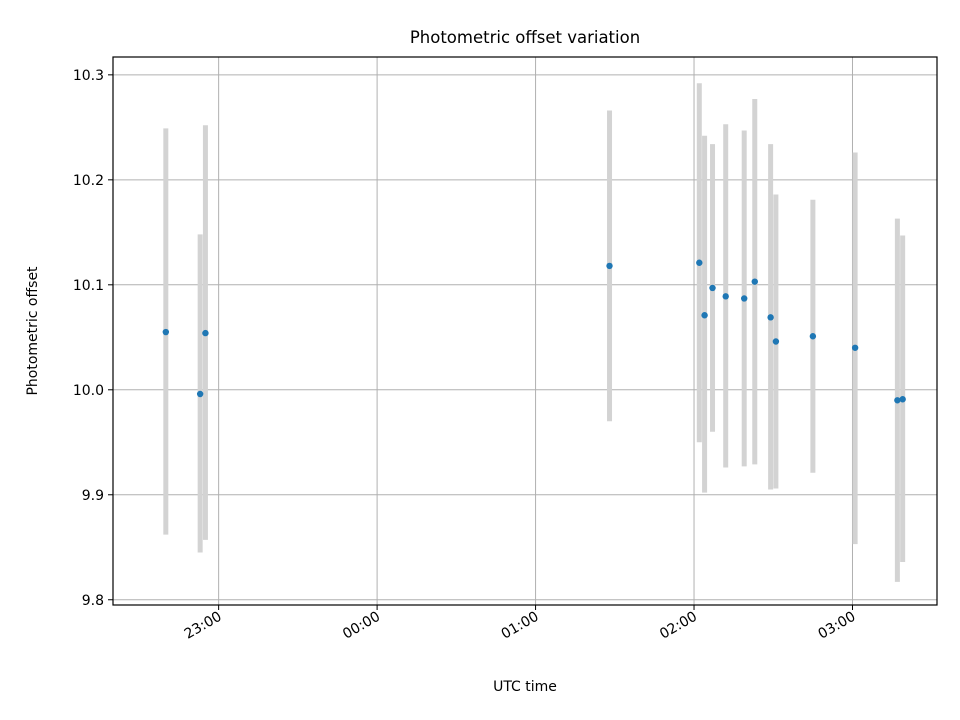 Image resolution: width=960 pixels, height=720 pixels. Describe the element at coordinates (88, 76) in the screenshot. I see `y-tick-label: 10.3` at that location.